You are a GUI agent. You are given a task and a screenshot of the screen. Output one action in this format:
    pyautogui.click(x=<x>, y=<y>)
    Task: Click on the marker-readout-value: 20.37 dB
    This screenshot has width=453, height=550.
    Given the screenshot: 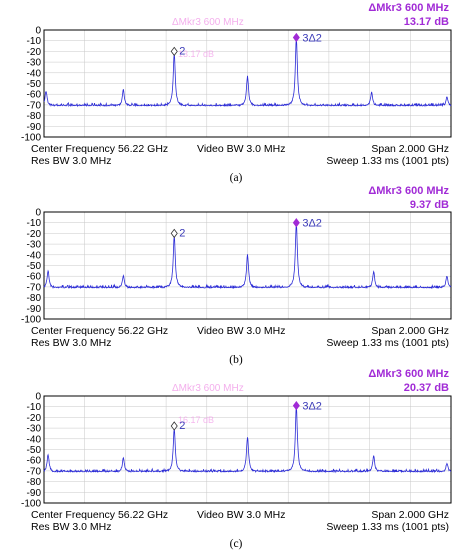 What is the action you would take?
    pyautogui.click(x=426, y=388)
    